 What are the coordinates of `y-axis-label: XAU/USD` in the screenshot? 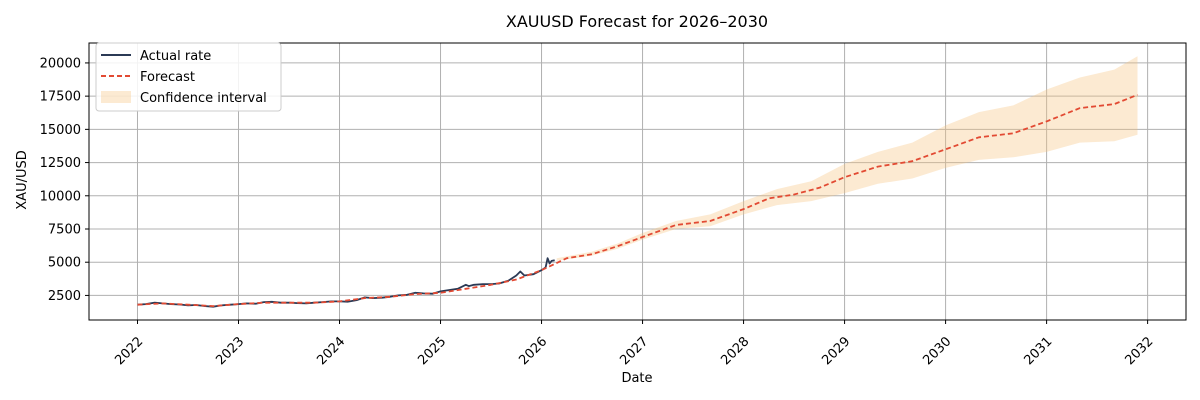 It's located at (22, 179).